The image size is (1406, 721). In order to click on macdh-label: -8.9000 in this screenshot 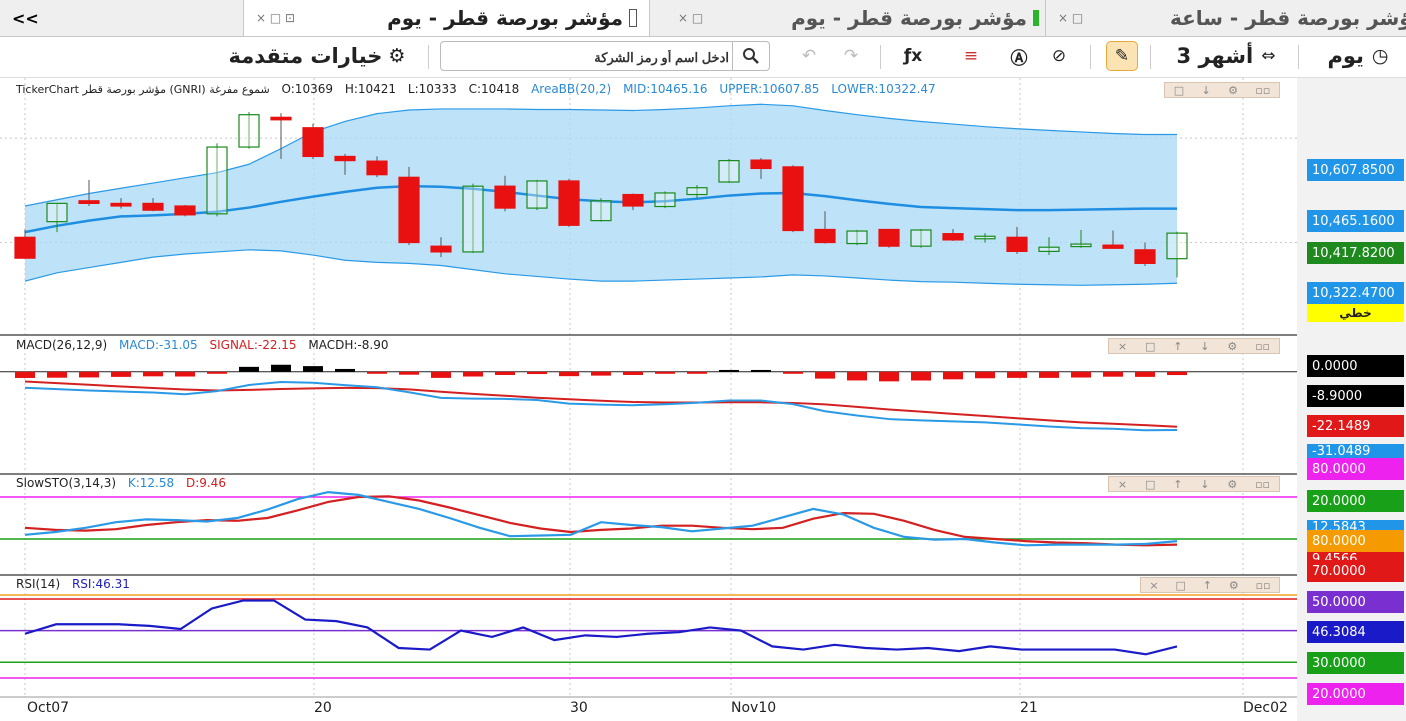, I will do `click(1355, 396)`.